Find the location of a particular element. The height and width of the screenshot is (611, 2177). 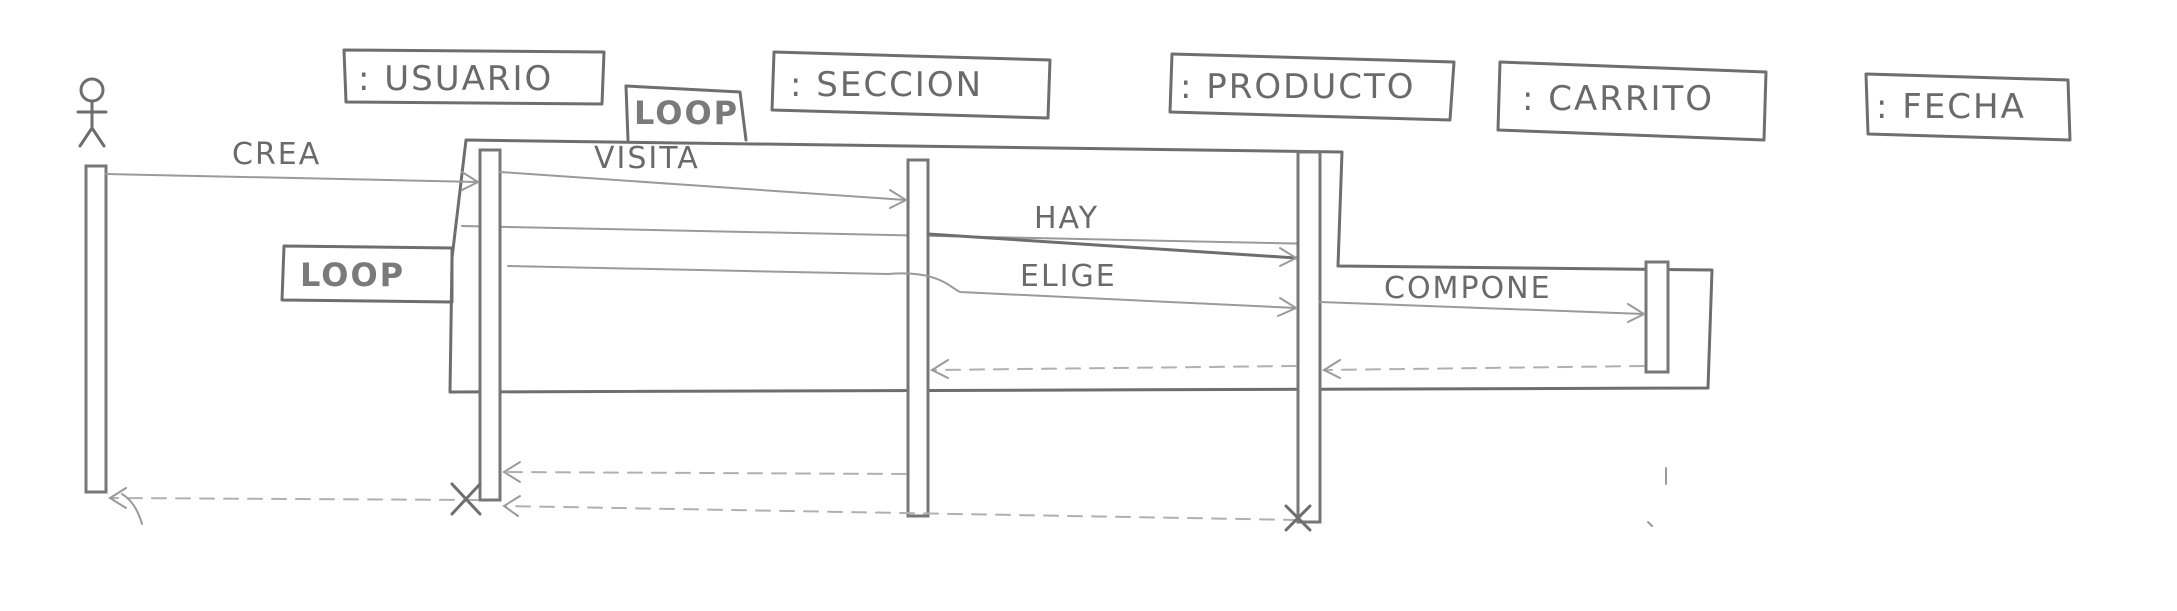

loop-fragment-inner: LOOP is located at coordinates (800, 264).